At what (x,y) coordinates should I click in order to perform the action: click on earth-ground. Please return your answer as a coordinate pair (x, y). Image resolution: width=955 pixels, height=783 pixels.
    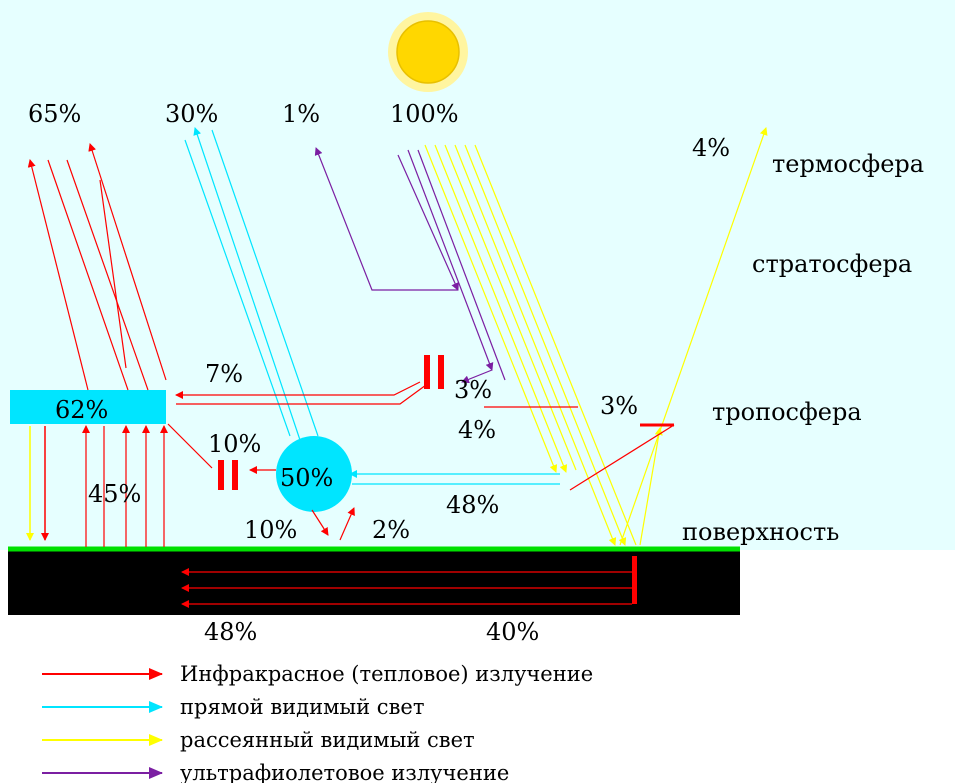
    Looking at the image, I should click on (374, 582).